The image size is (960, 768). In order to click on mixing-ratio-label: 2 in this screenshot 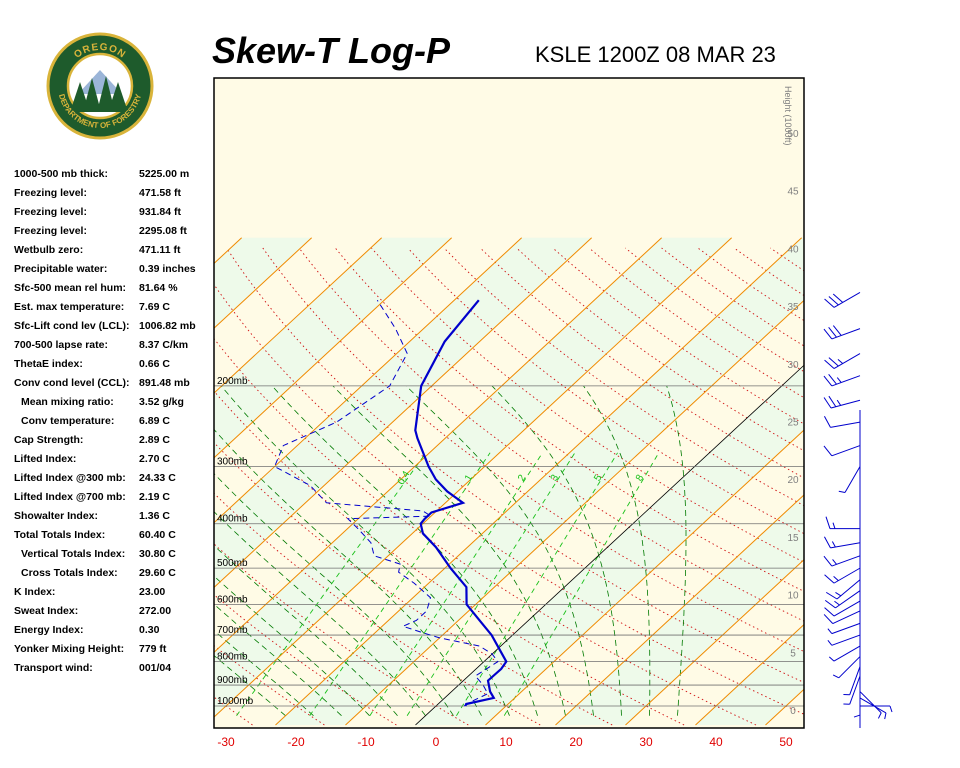, I will do `click(522, 478)`.